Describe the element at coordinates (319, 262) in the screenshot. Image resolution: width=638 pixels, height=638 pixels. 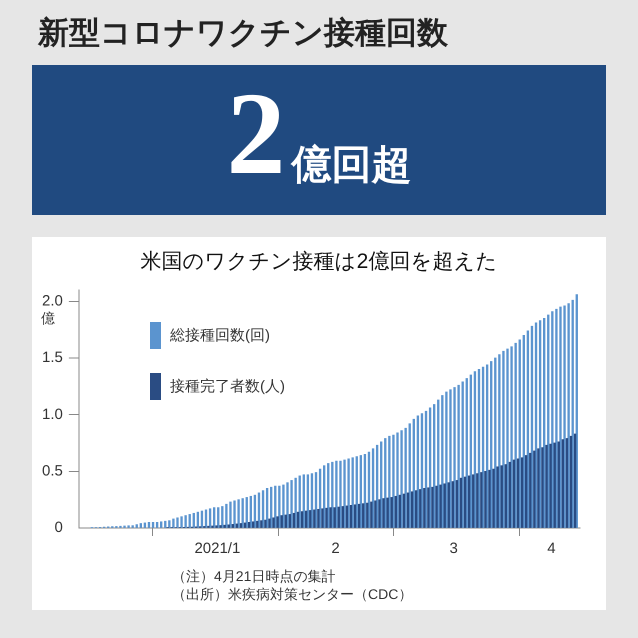
I see `chart-subtitle: 米国のワクチン接種は2億回を超えた` at that location.